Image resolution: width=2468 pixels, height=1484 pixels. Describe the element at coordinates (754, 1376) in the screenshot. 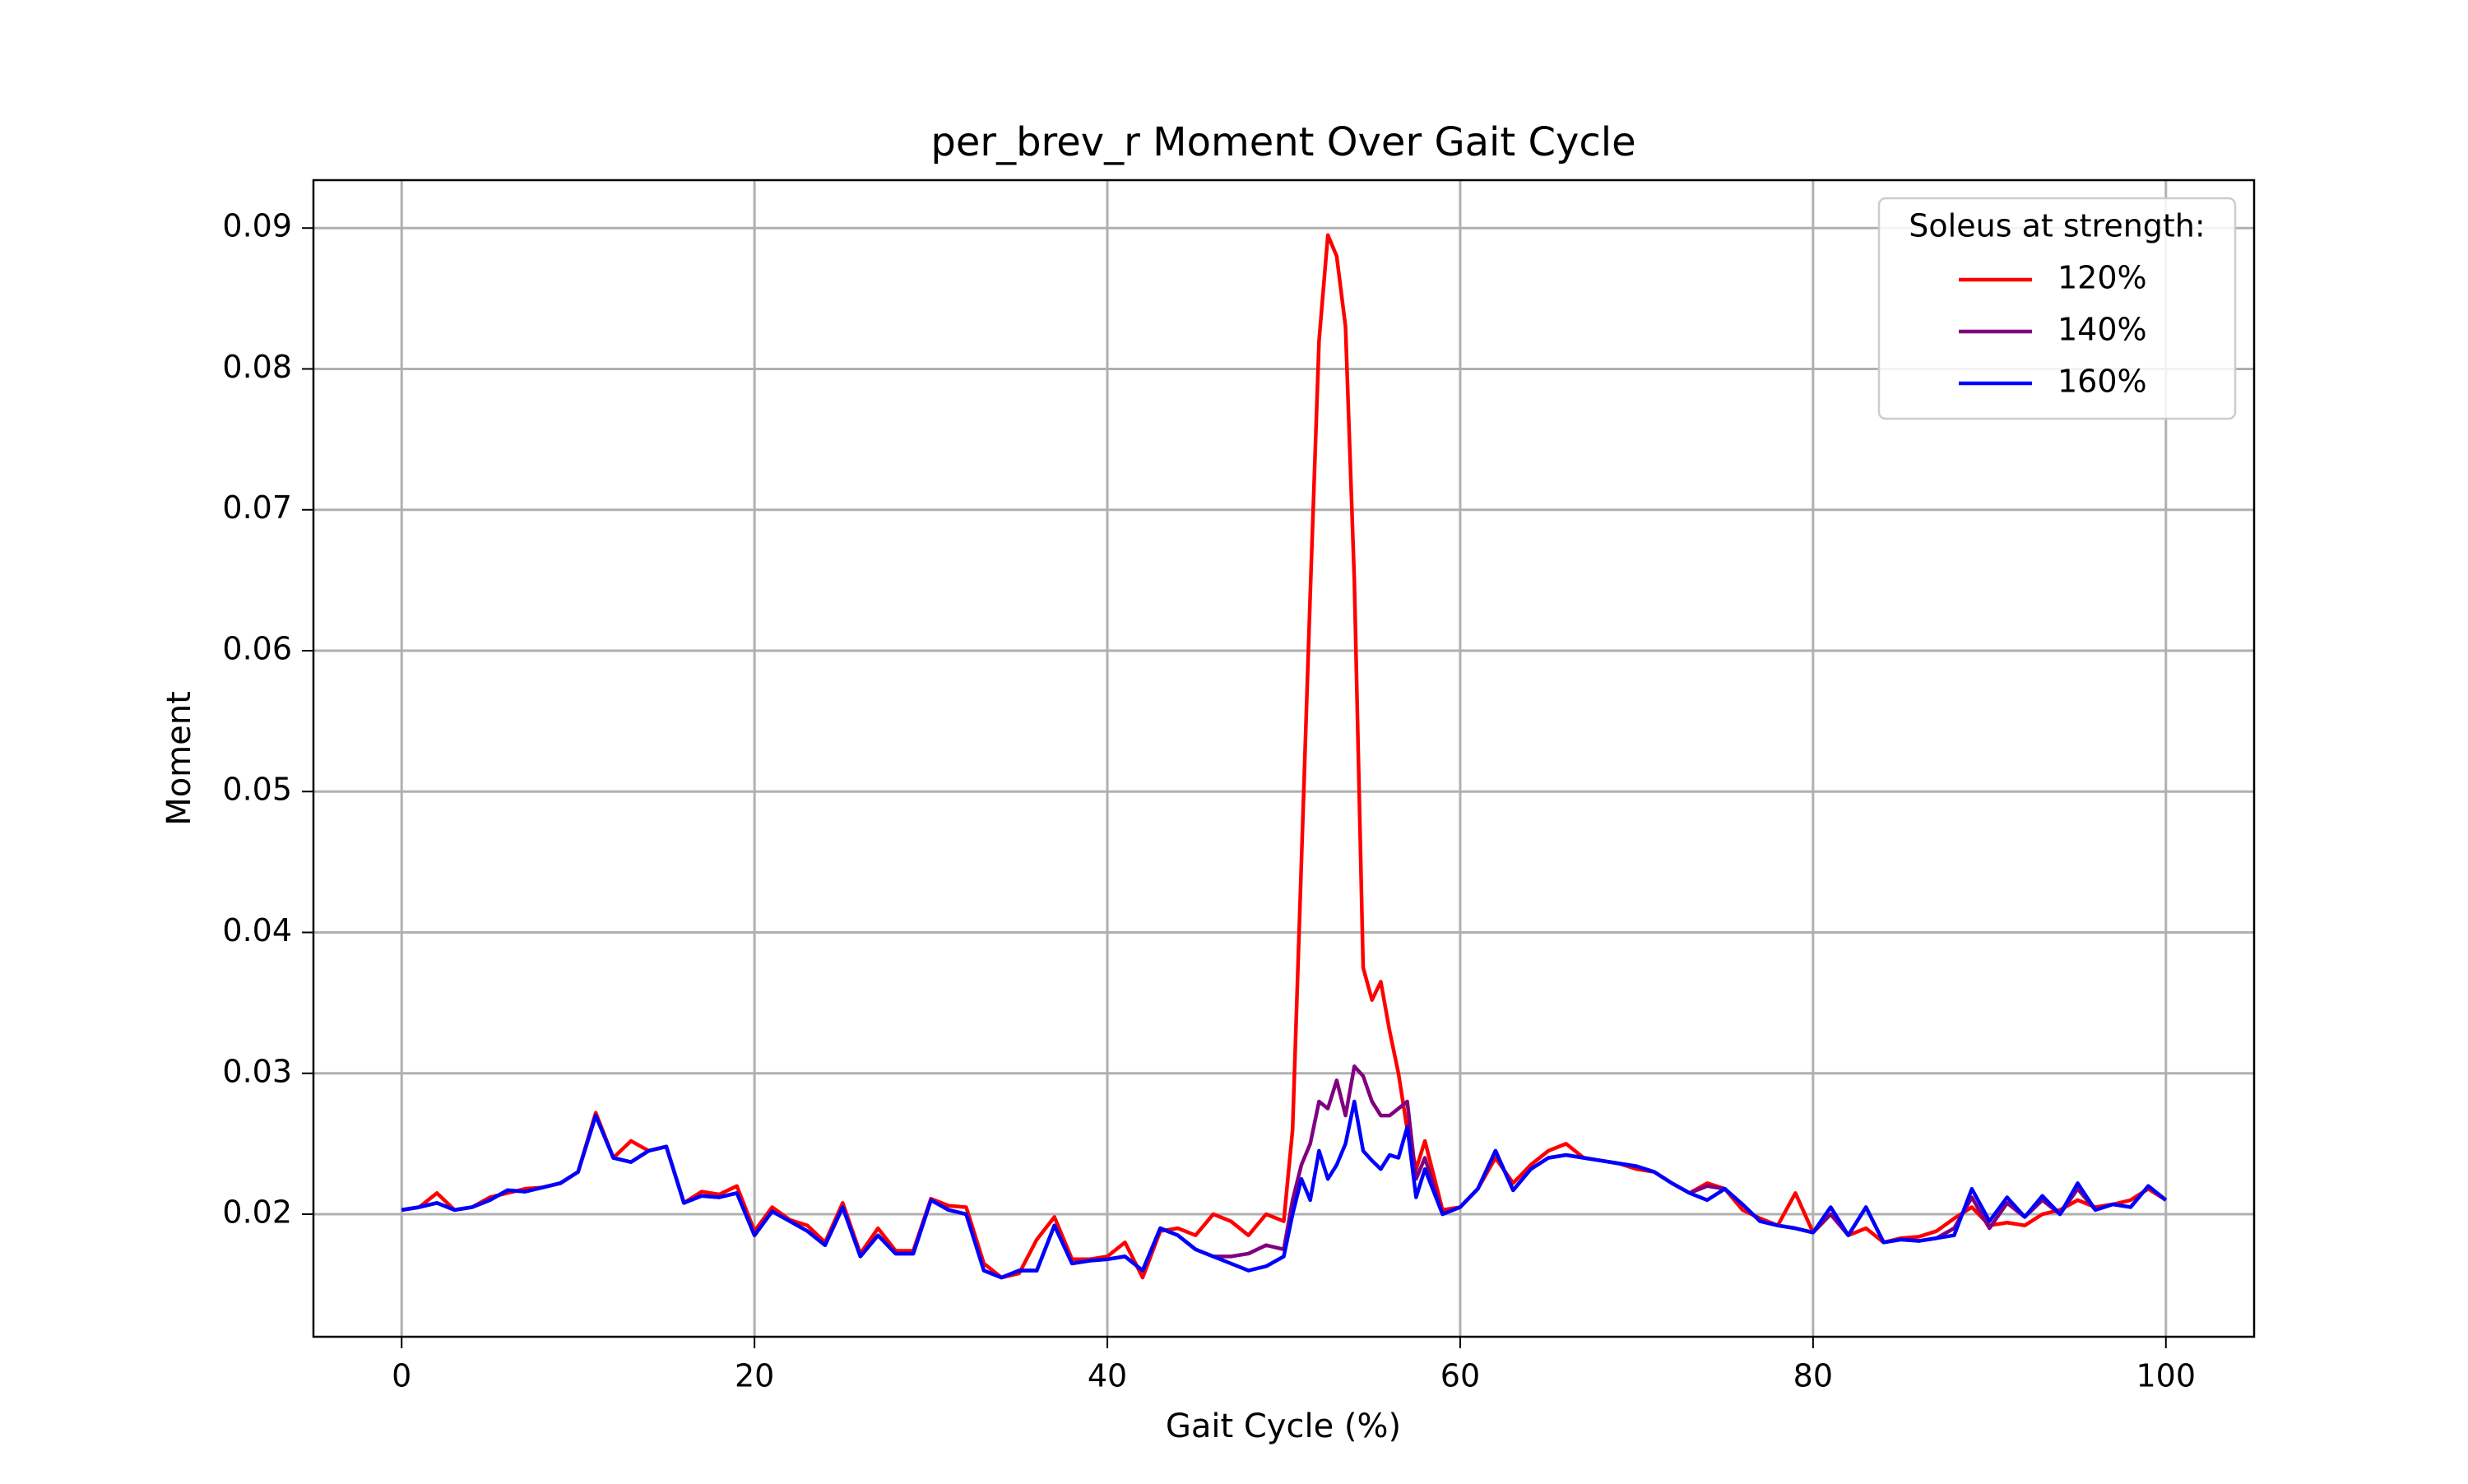

I see `x-tick-label: 20` at that location.